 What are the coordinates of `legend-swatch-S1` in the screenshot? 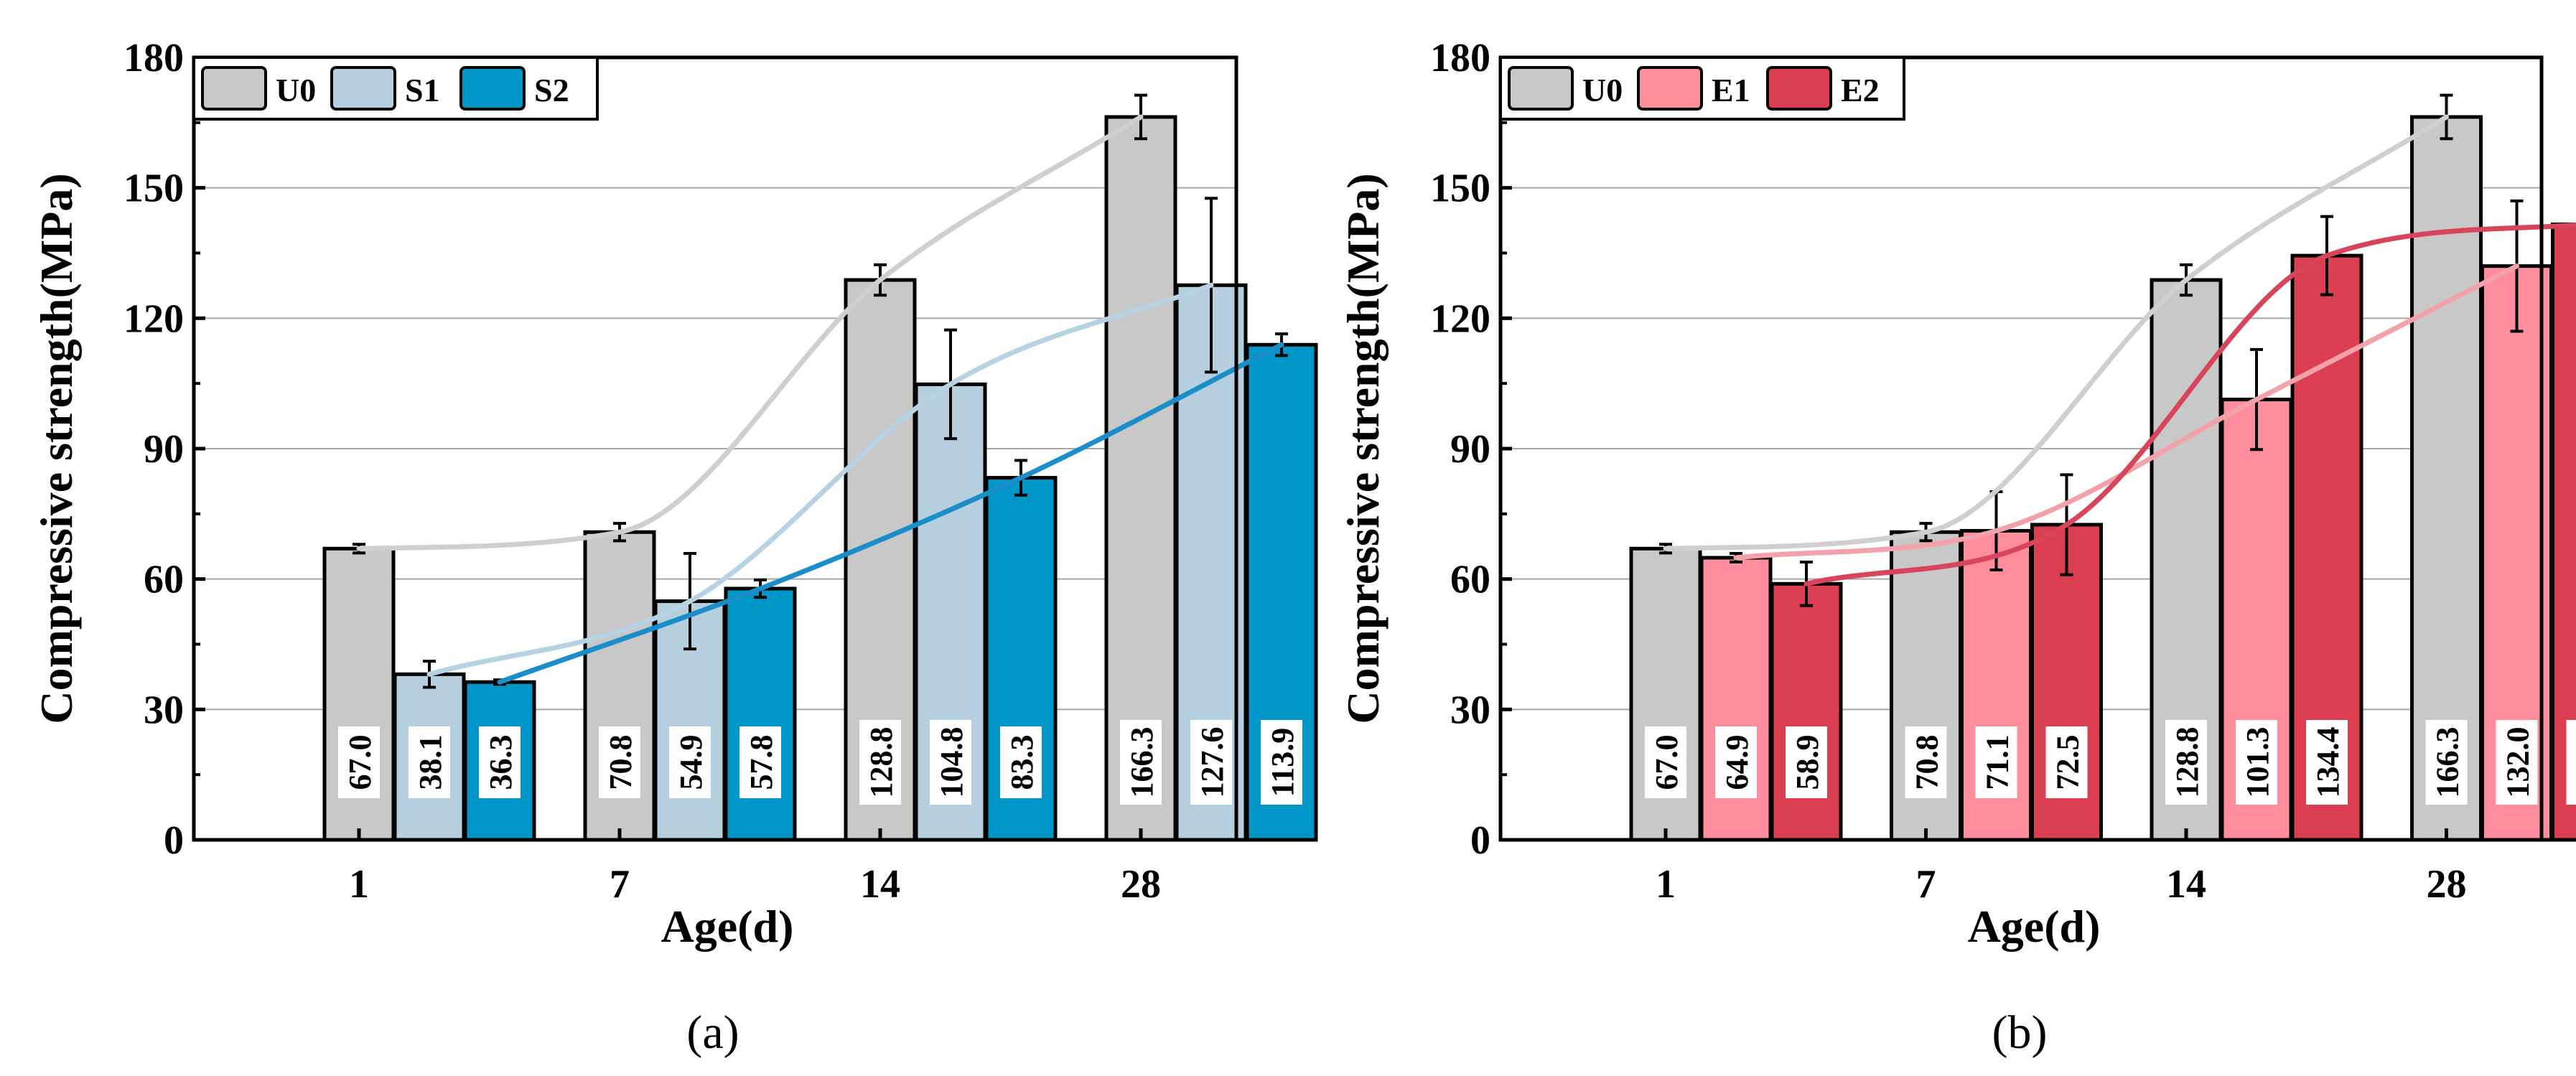 It's located at (363, 88).